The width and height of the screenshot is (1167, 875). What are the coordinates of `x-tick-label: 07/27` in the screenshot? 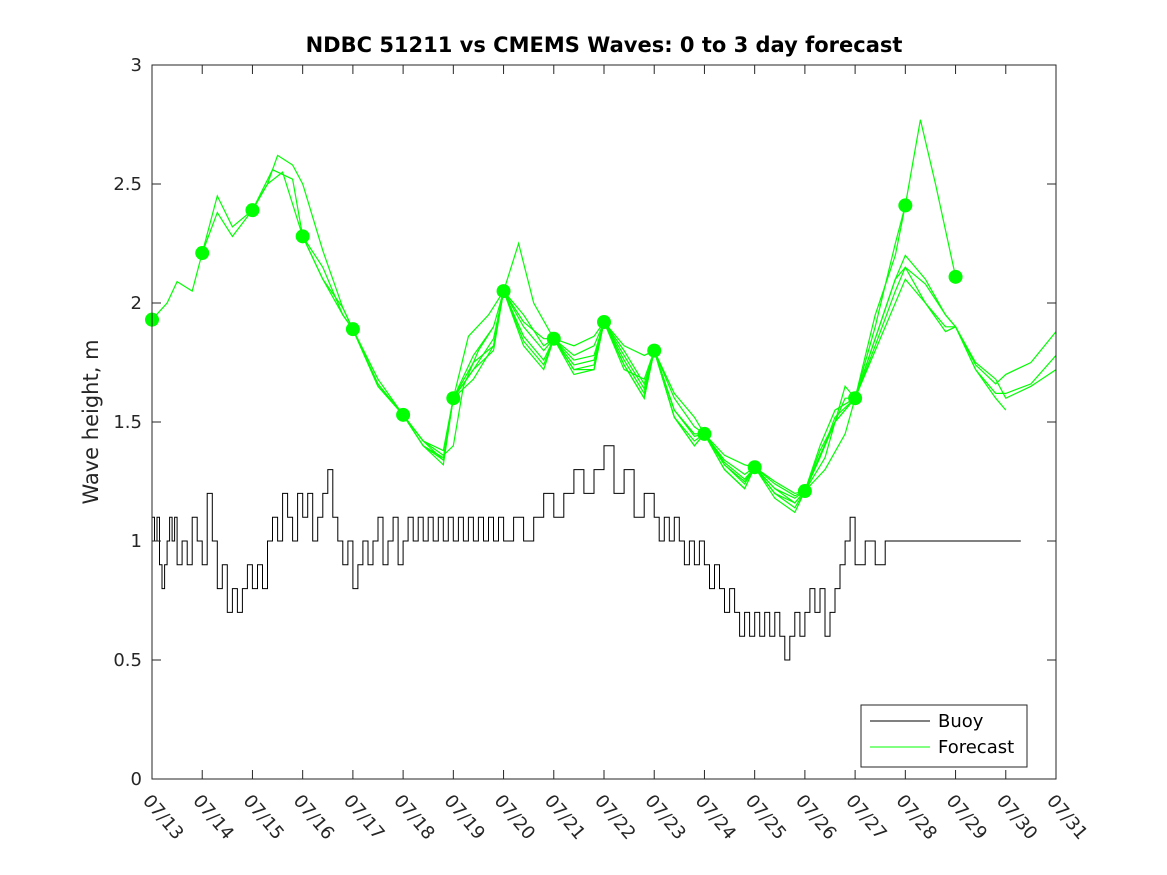 It's located at (865, 817).